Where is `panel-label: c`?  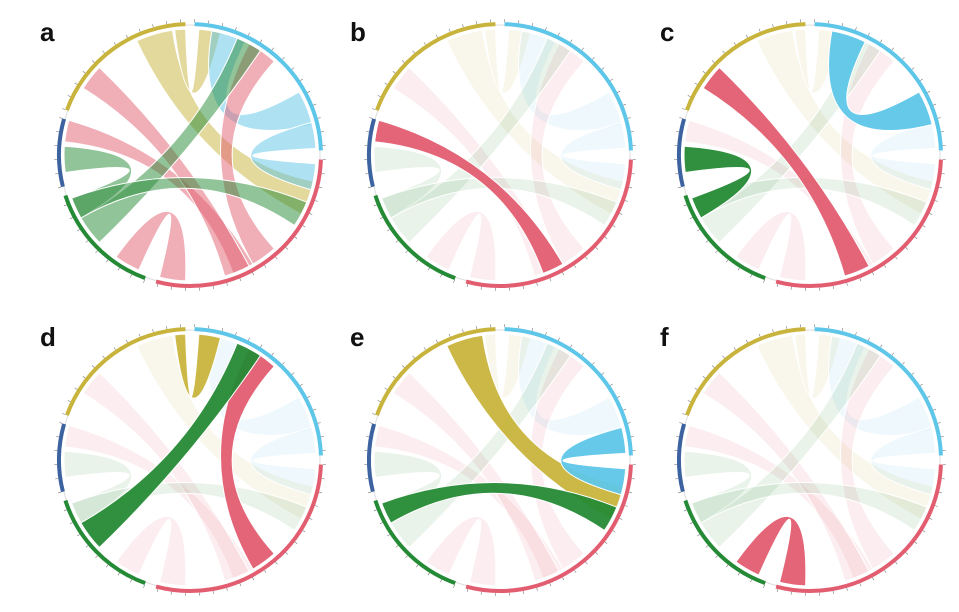
panel-label: c is located at coordinates (667, 32).